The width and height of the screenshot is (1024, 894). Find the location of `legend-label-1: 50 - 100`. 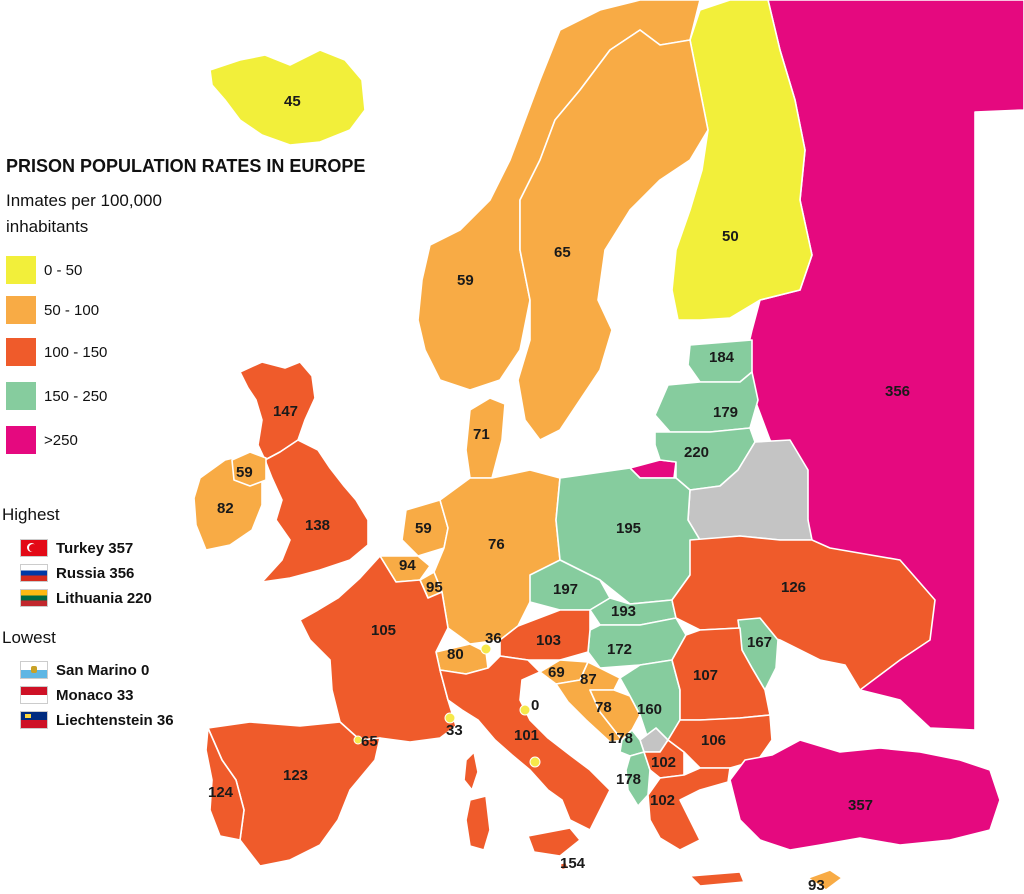

legend-label-1: 50 - 100 is located at coordinates (72, 310).